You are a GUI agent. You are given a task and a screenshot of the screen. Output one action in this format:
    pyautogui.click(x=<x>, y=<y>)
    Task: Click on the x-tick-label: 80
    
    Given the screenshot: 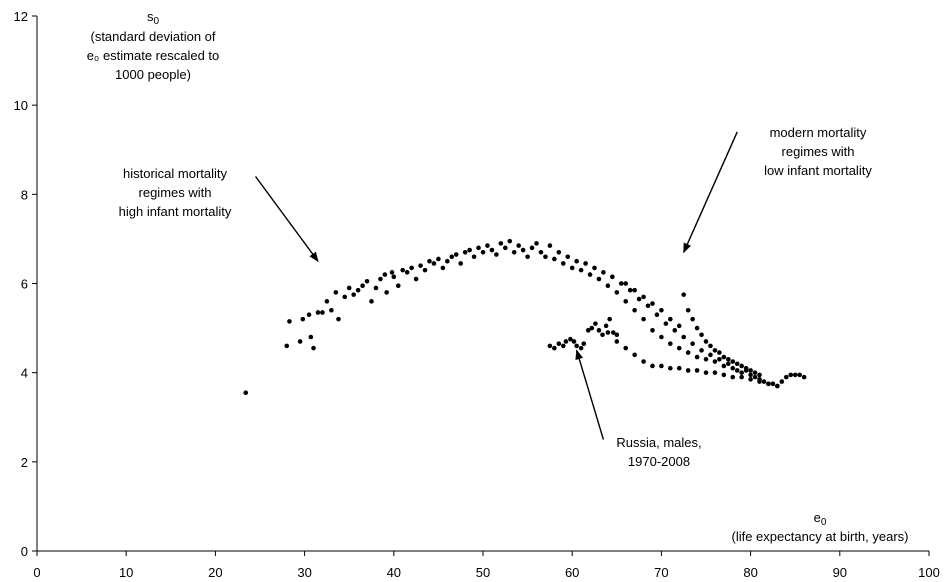 What is the action you would take?
    pyautogui.click(x=750, y=572)
    